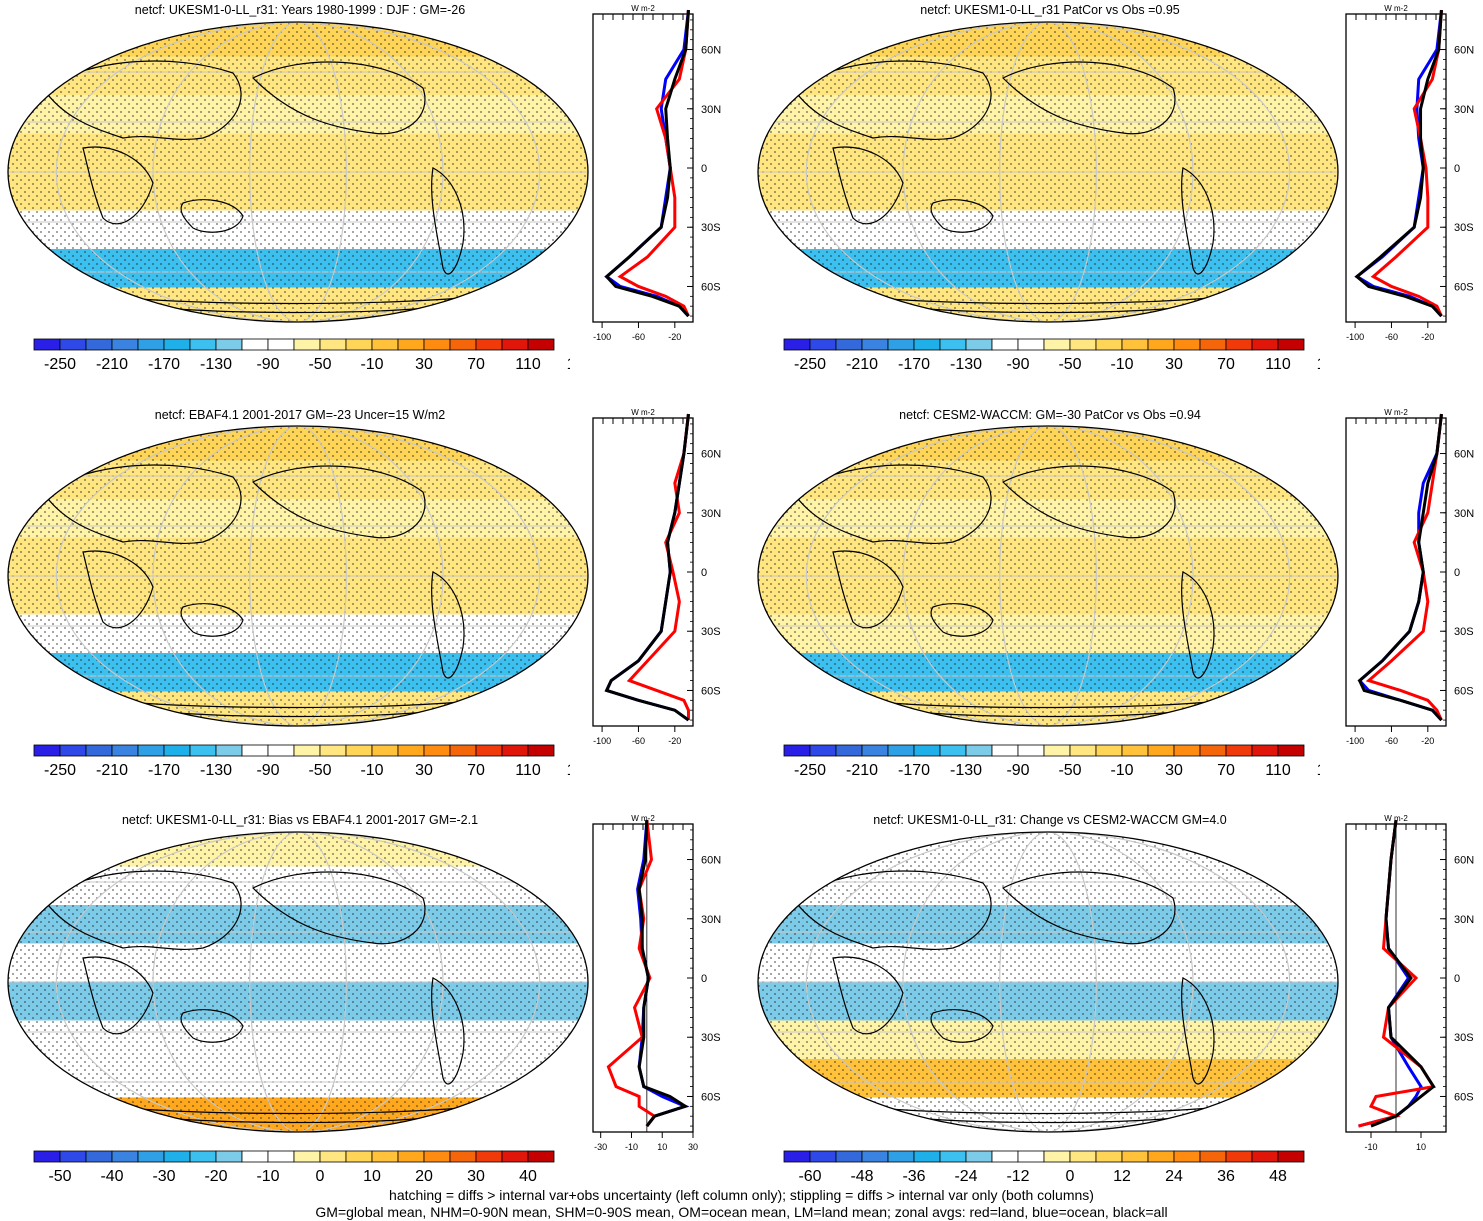  Describe the element at coordinates (215, 1176) in the screenshot. I see `colorbar-label: -20` at that location.